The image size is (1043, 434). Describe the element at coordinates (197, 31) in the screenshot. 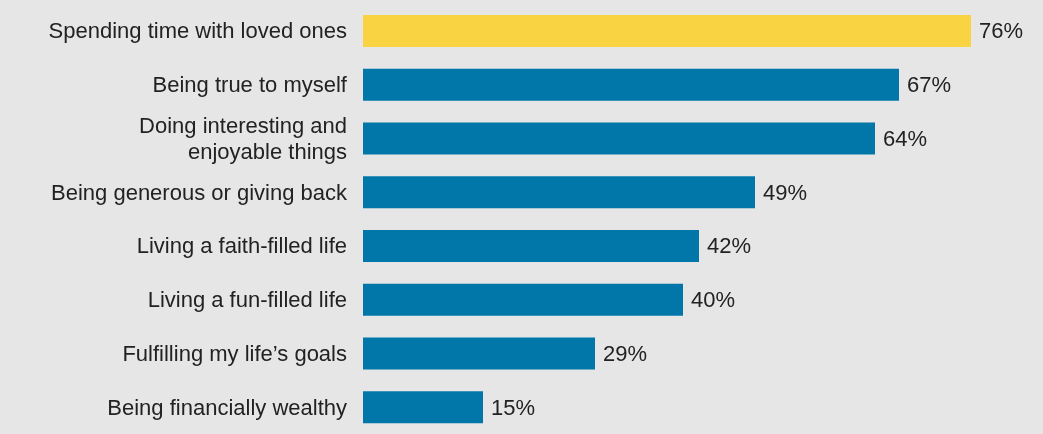

I see `y-tick-label: Spending time with loved ones` at that location.